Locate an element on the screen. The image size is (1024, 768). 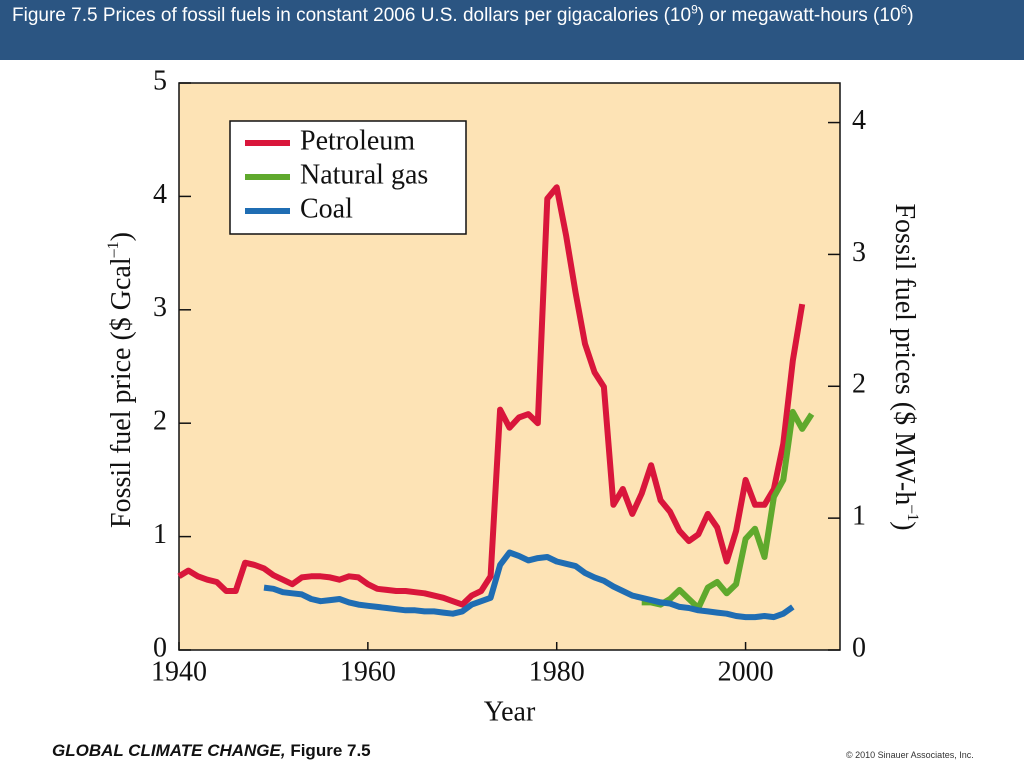
x-tick-label: 1940 is located at coordinates (179, 671).